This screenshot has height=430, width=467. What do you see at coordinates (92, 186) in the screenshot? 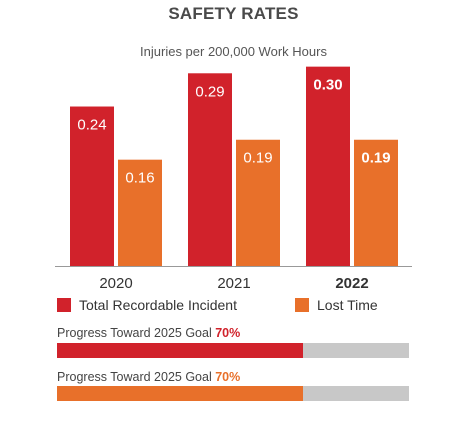
I see `bar-total-recordable-2020` at bounding box center [92, 186].